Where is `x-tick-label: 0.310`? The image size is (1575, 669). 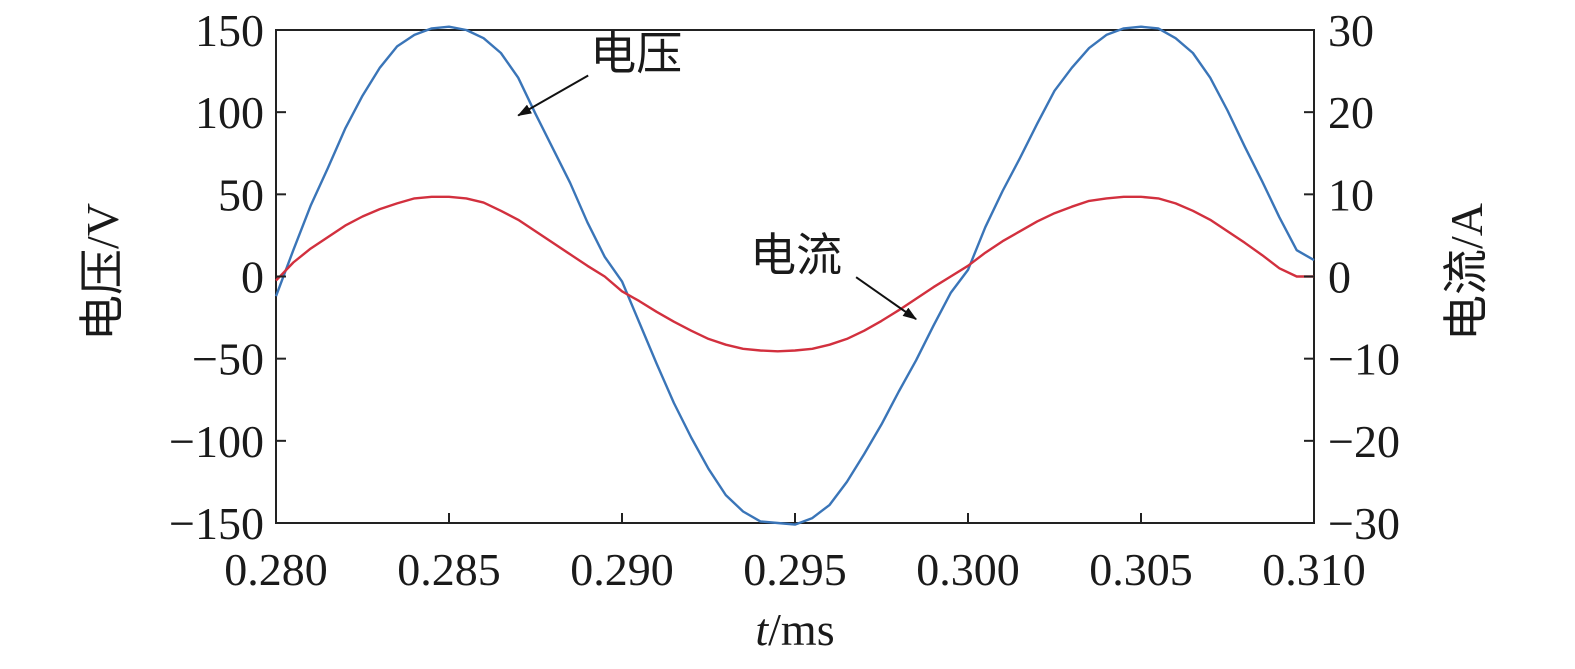
x-tick-label: 0.310 is located at coordinates (1314, 569).